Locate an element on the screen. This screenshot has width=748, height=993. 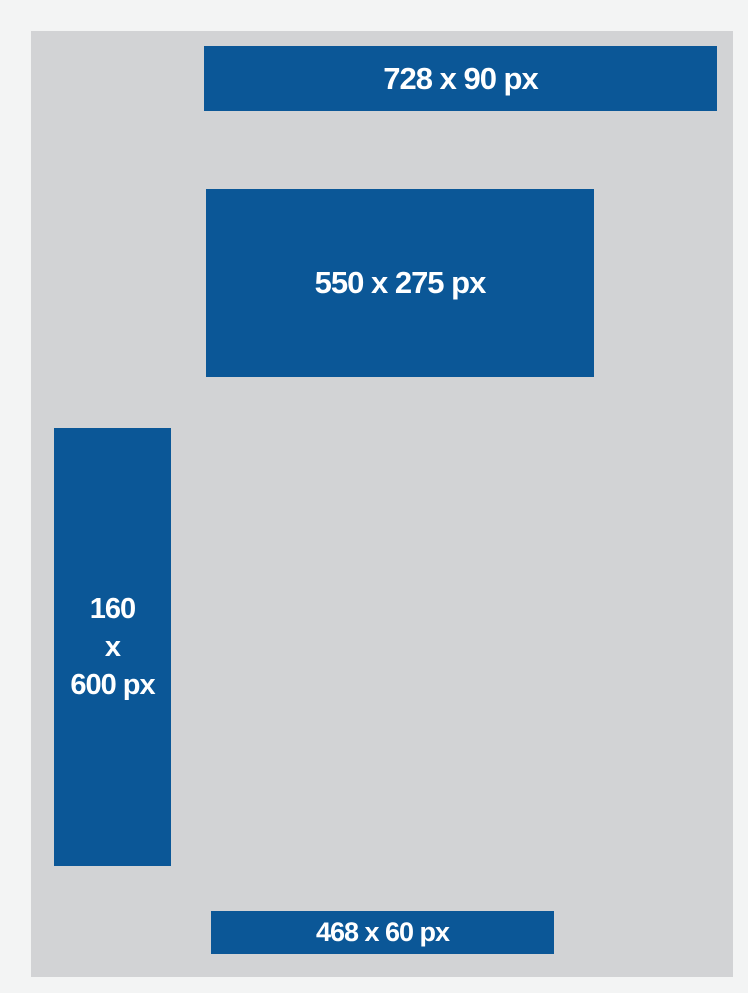
leaderboard-ad-slot: 728 x 90 px is located at coordinates (460, 78).